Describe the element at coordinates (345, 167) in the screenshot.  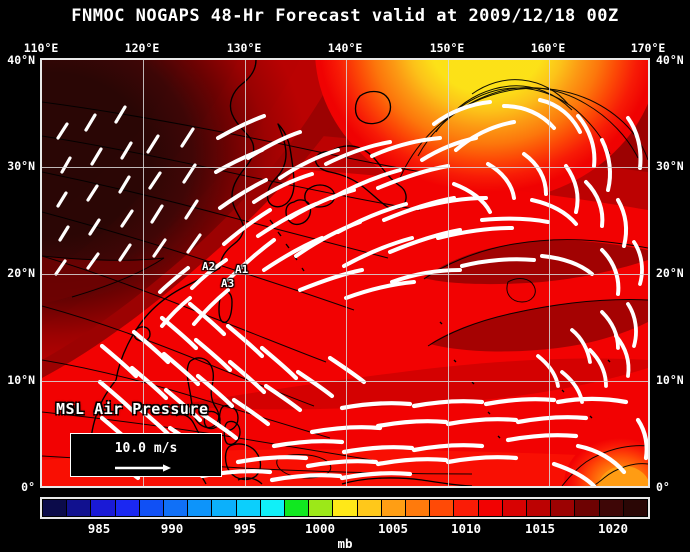
I see `gridline-lat-30n` at that location.